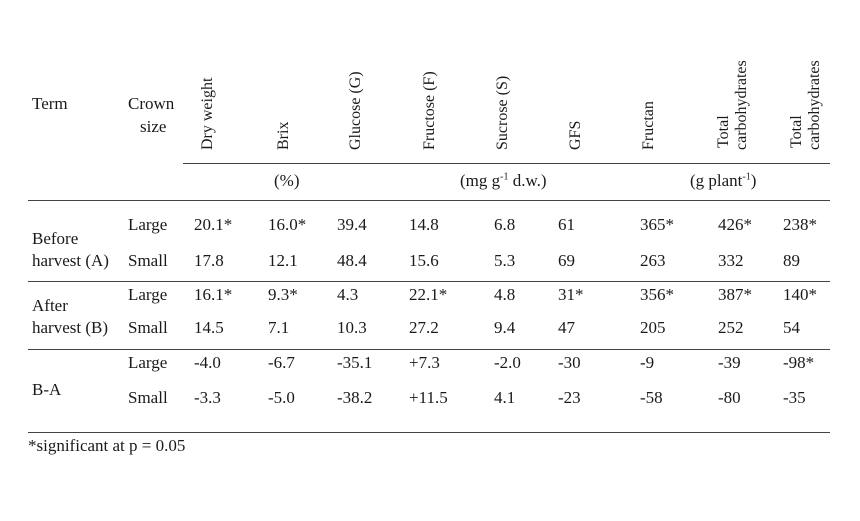 This screenshot has height=521, width=860. Describe the element at coordinates (504, 177) in the screenshot. I see `units-mg-sup: -1` at that location.